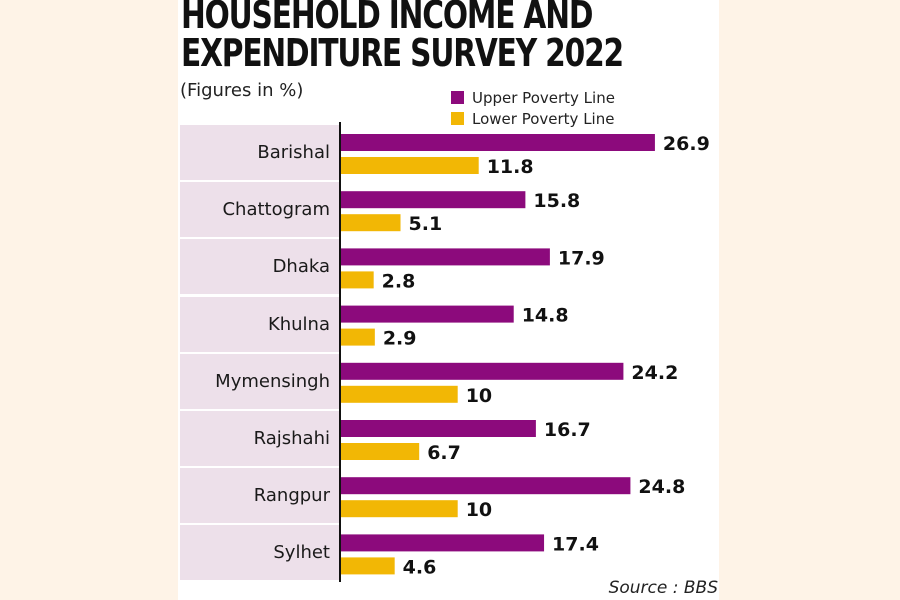  What do you see at coordinates (259, 438) in the screenshot?
I see `category-label-rajshahi: Rajshahi` at bounding box center [259, 438].